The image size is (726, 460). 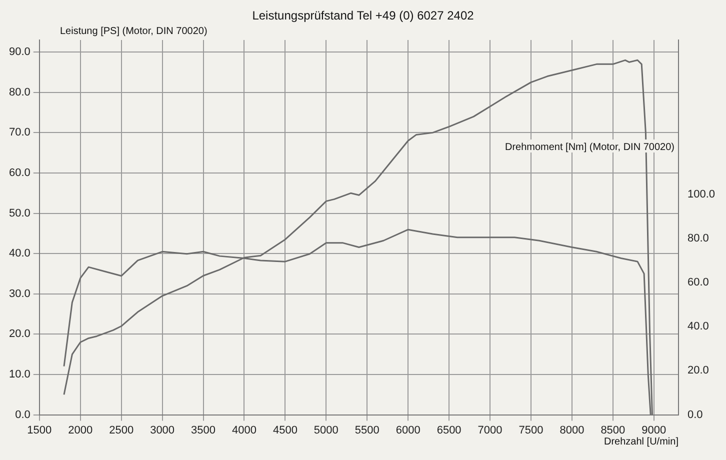 What do you see at coordinates (449, 430) in the screenshot?
I see `x-tick-label: 6500` at bounding box center [449, 430].